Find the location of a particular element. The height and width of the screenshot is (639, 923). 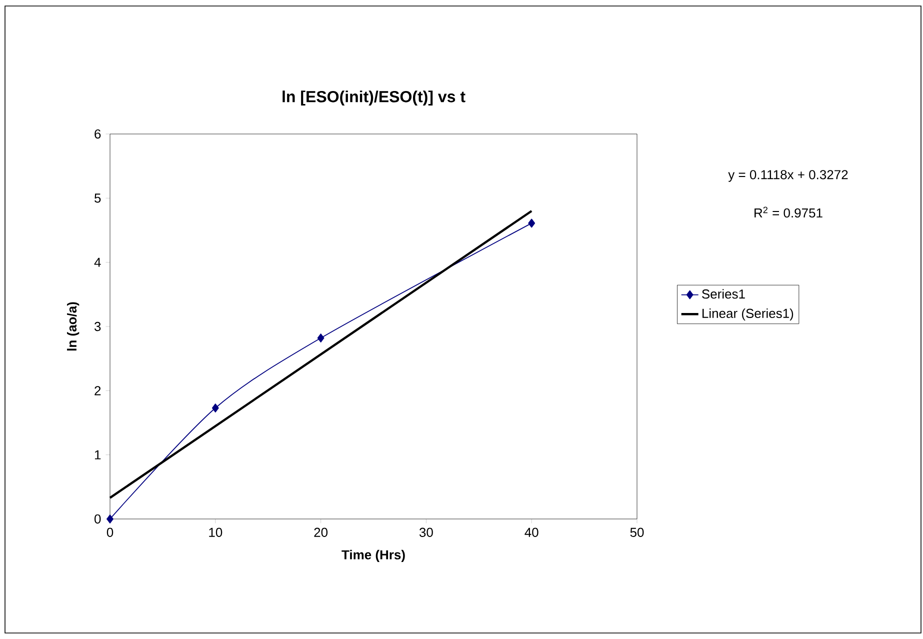

y-tick-label: 1 is located at coordinates (97, 455).